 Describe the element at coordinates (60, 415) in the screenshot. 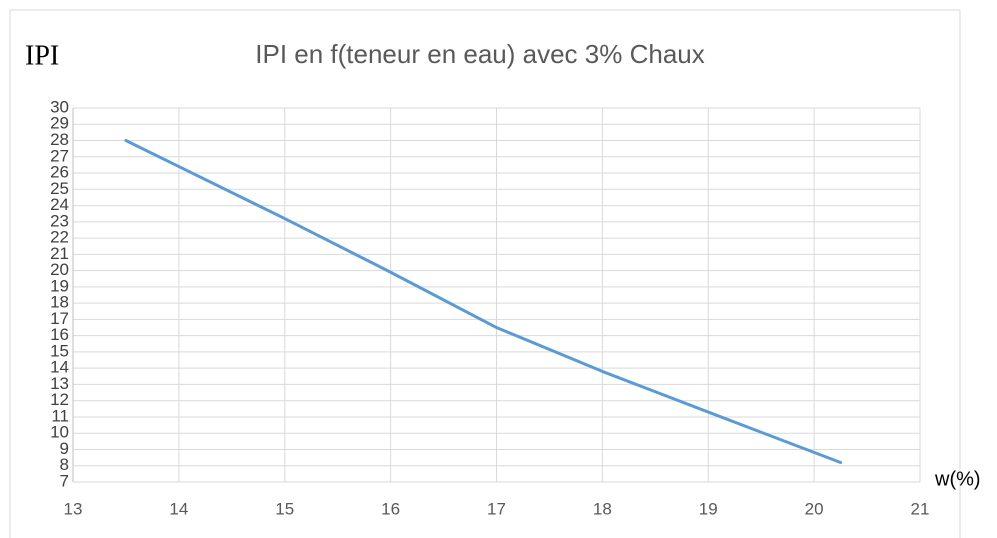

I see `y-tick-label: 11` at that location.